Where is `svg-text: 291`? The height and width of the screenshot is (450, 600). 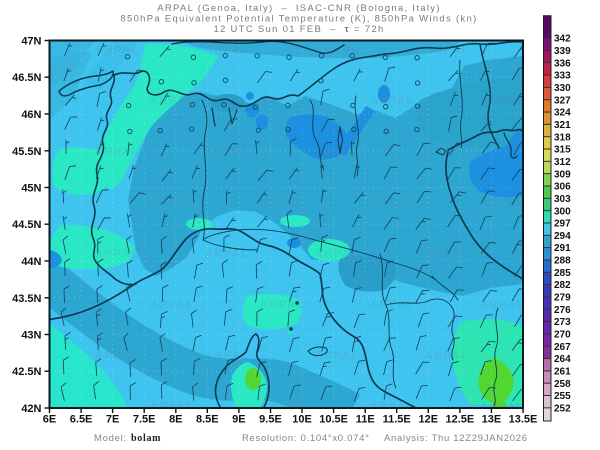
svg-text: 291 is located at coordinates (562, 248).